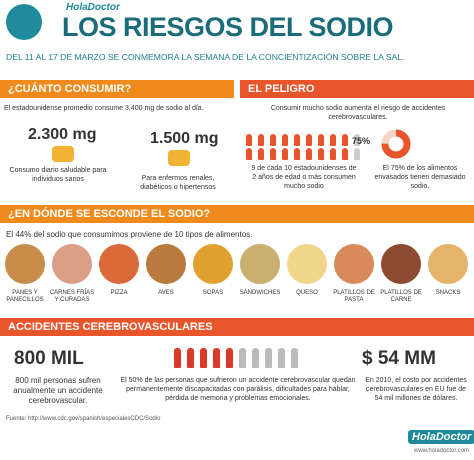 The height and width of the screenshot is (460, 474). I want to click on food-label: SÁNDWICHES, so click(260, 293).